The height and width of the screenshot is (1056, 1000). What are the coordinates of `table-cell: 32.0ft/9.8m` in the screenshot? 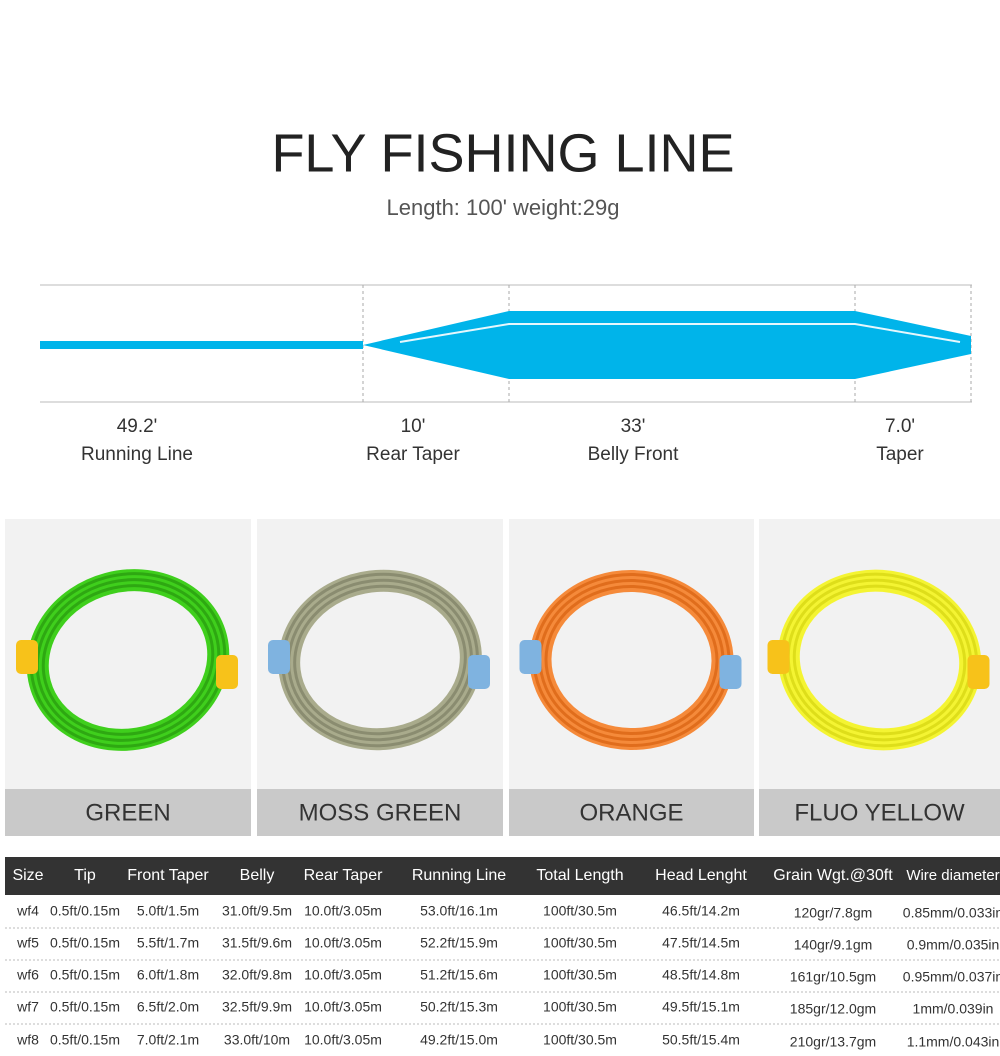 It's located at (257, 975).